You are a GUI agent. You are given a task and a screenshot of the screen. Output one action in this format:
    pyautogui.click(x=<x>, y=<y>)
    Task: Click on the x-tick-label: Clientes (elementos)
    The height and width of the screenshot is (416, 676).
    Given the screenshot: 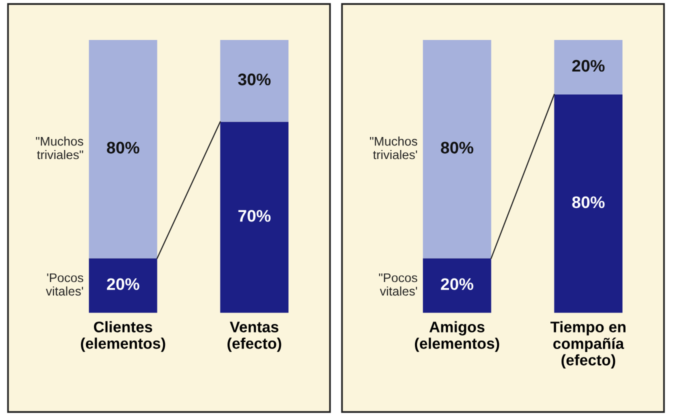 What is the action you would take?
    pyautogui.click(x=123, y=336)
    